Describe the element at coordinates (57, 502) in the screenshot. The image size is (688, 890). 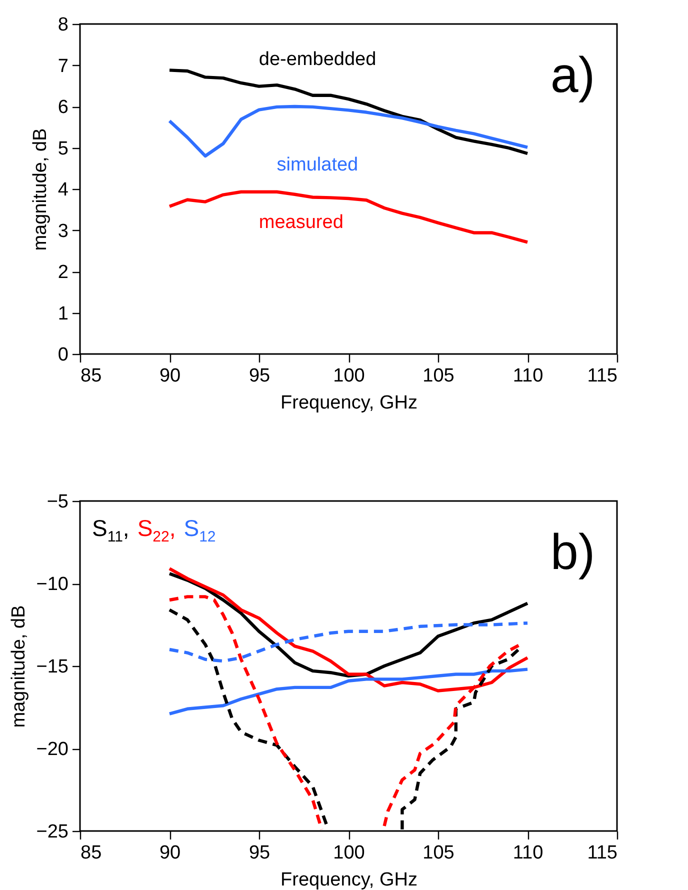
I see `y-tick-label: −5` at that location.